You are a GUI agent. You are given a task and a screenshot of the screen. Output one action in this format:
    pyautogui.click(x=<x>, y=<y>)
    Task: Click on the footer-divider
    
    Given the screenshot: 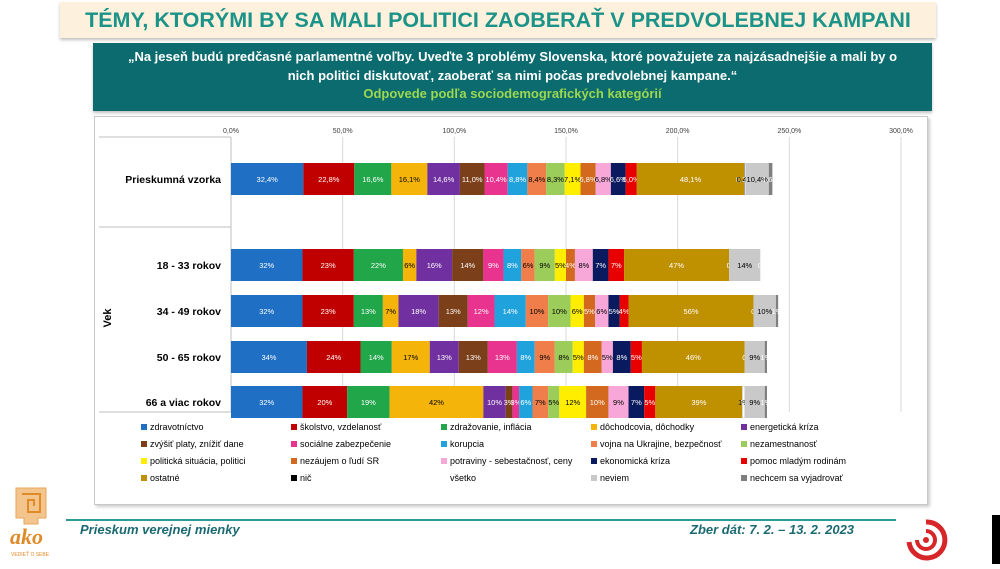 What is the action you would take?
    pyautogui.click(x=481, y=520)
    